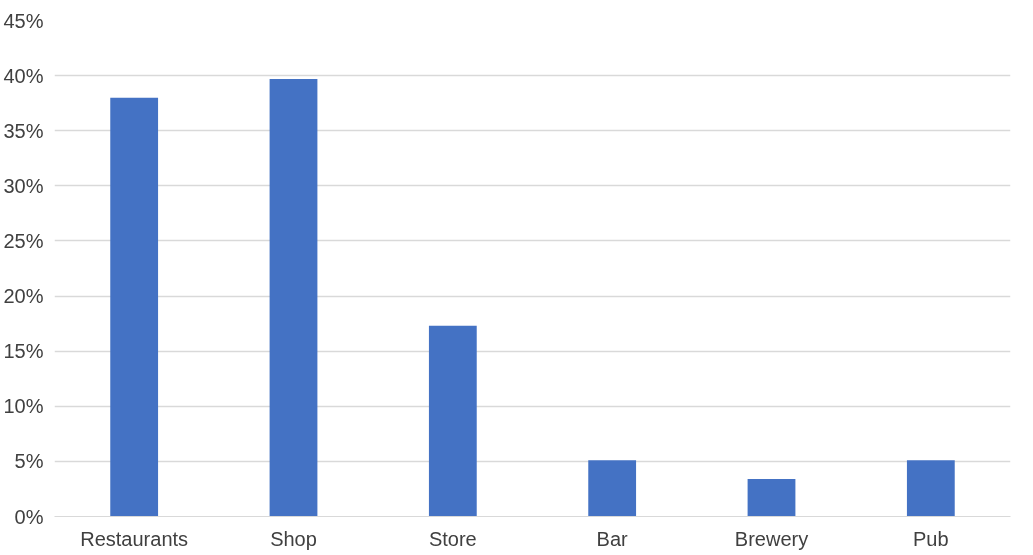  I want to click on x-tick-label: Store, so click(452, 538).